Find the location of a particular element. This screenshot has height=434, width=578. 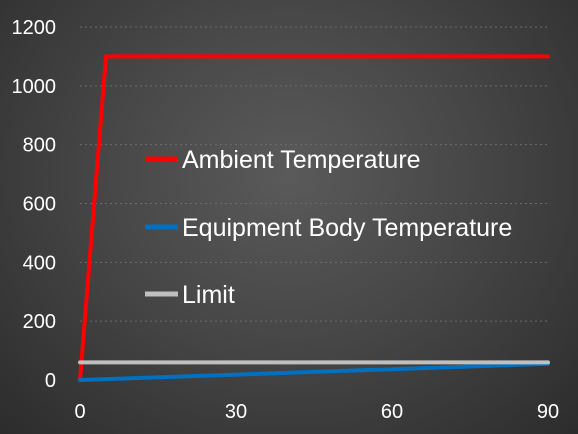

y-tick-label: 400 is located at coordinates (39, 263).